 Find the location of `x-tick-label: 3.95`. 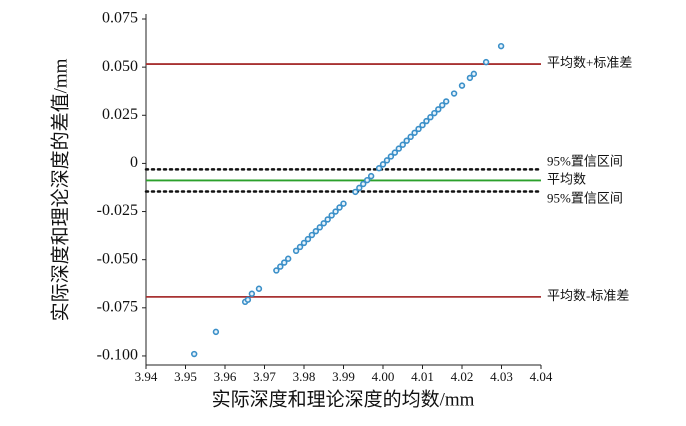

x-tick-label: 3.95 is located at coordinates (185, 376).